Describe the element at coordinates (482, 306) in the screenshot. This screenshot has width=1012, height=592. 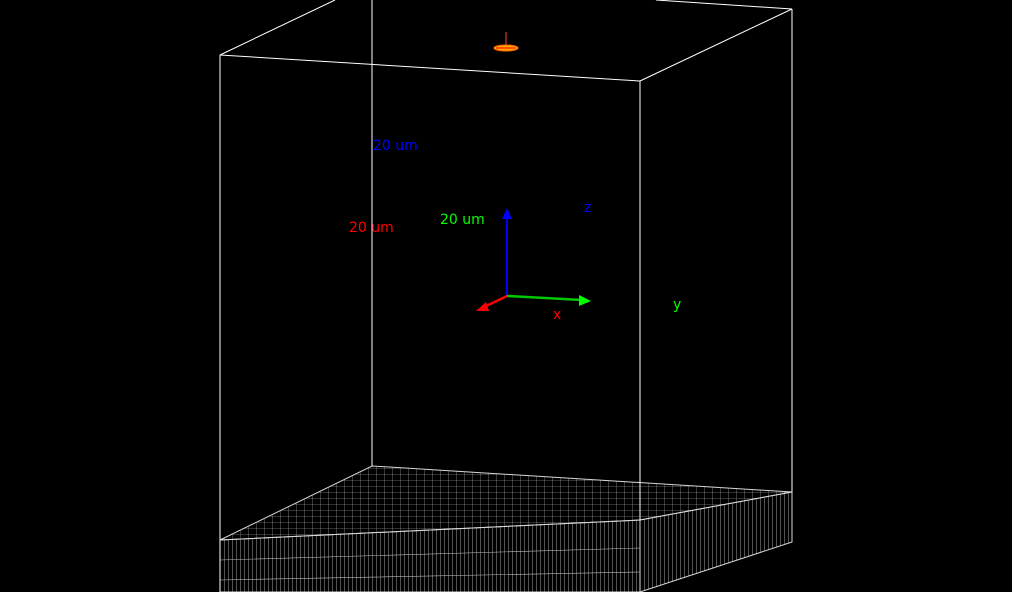
I see `x-axis-arrow` at that location.